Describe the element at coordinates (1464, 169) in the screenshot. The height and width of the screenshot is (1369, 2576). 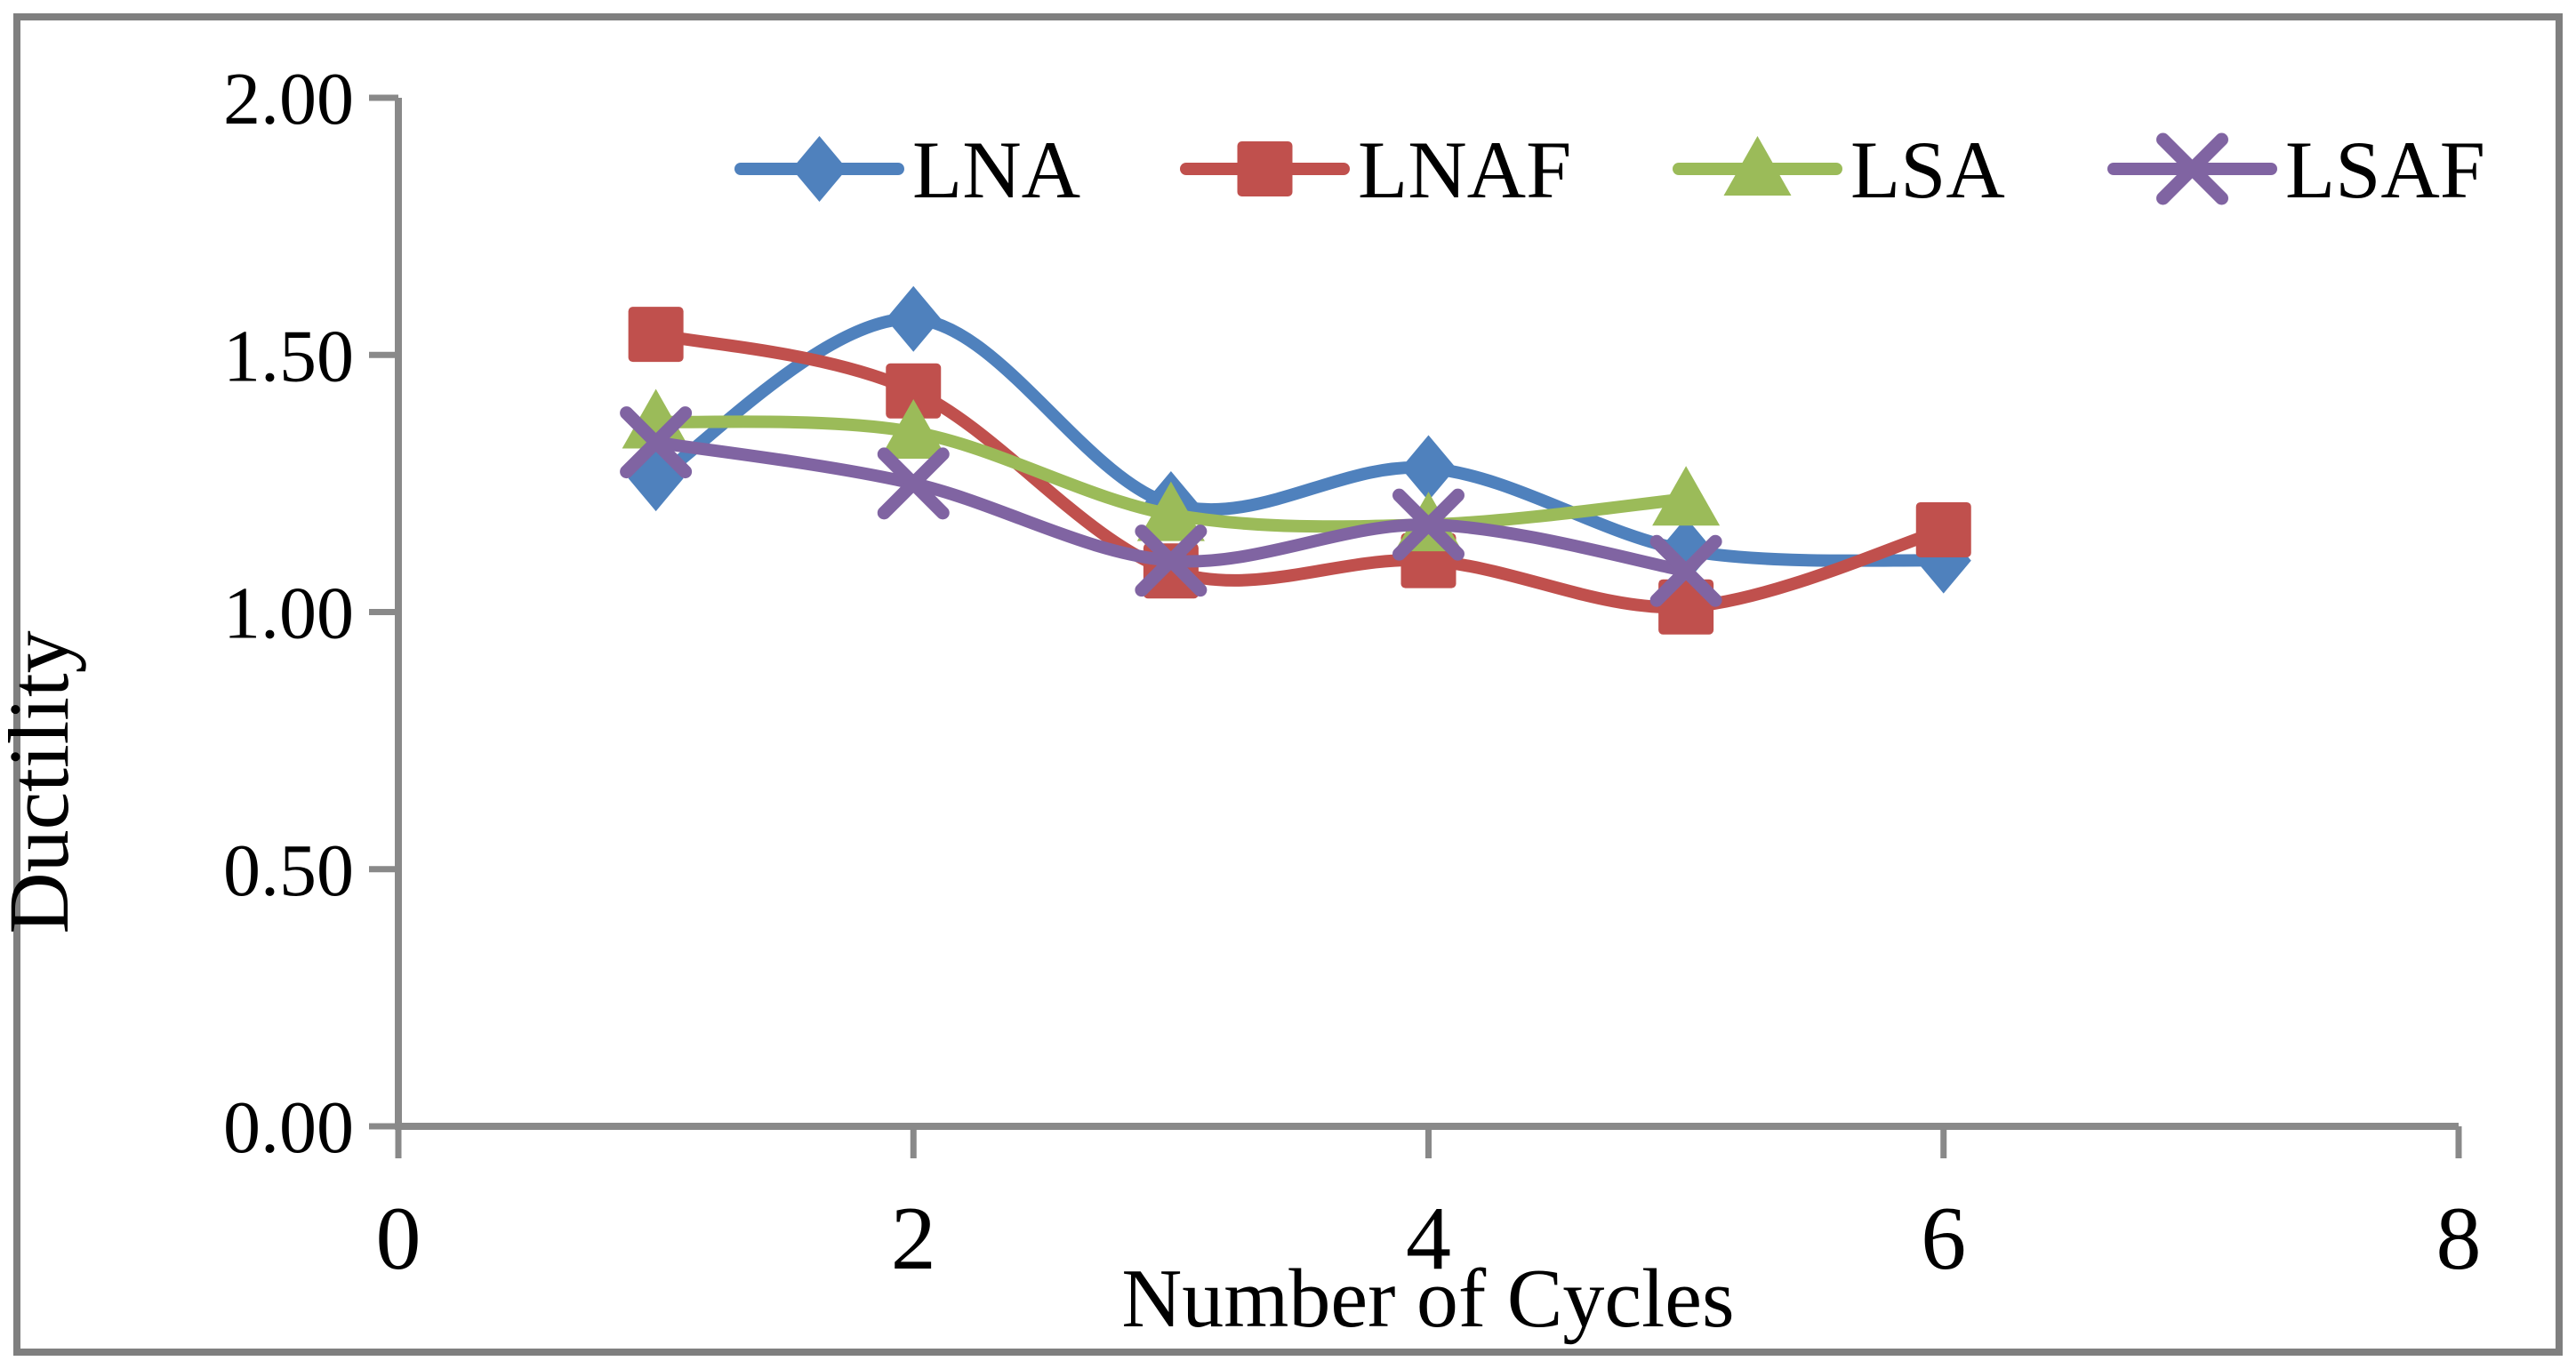
I see `legend-label-LNAF: LNAF` at that location.